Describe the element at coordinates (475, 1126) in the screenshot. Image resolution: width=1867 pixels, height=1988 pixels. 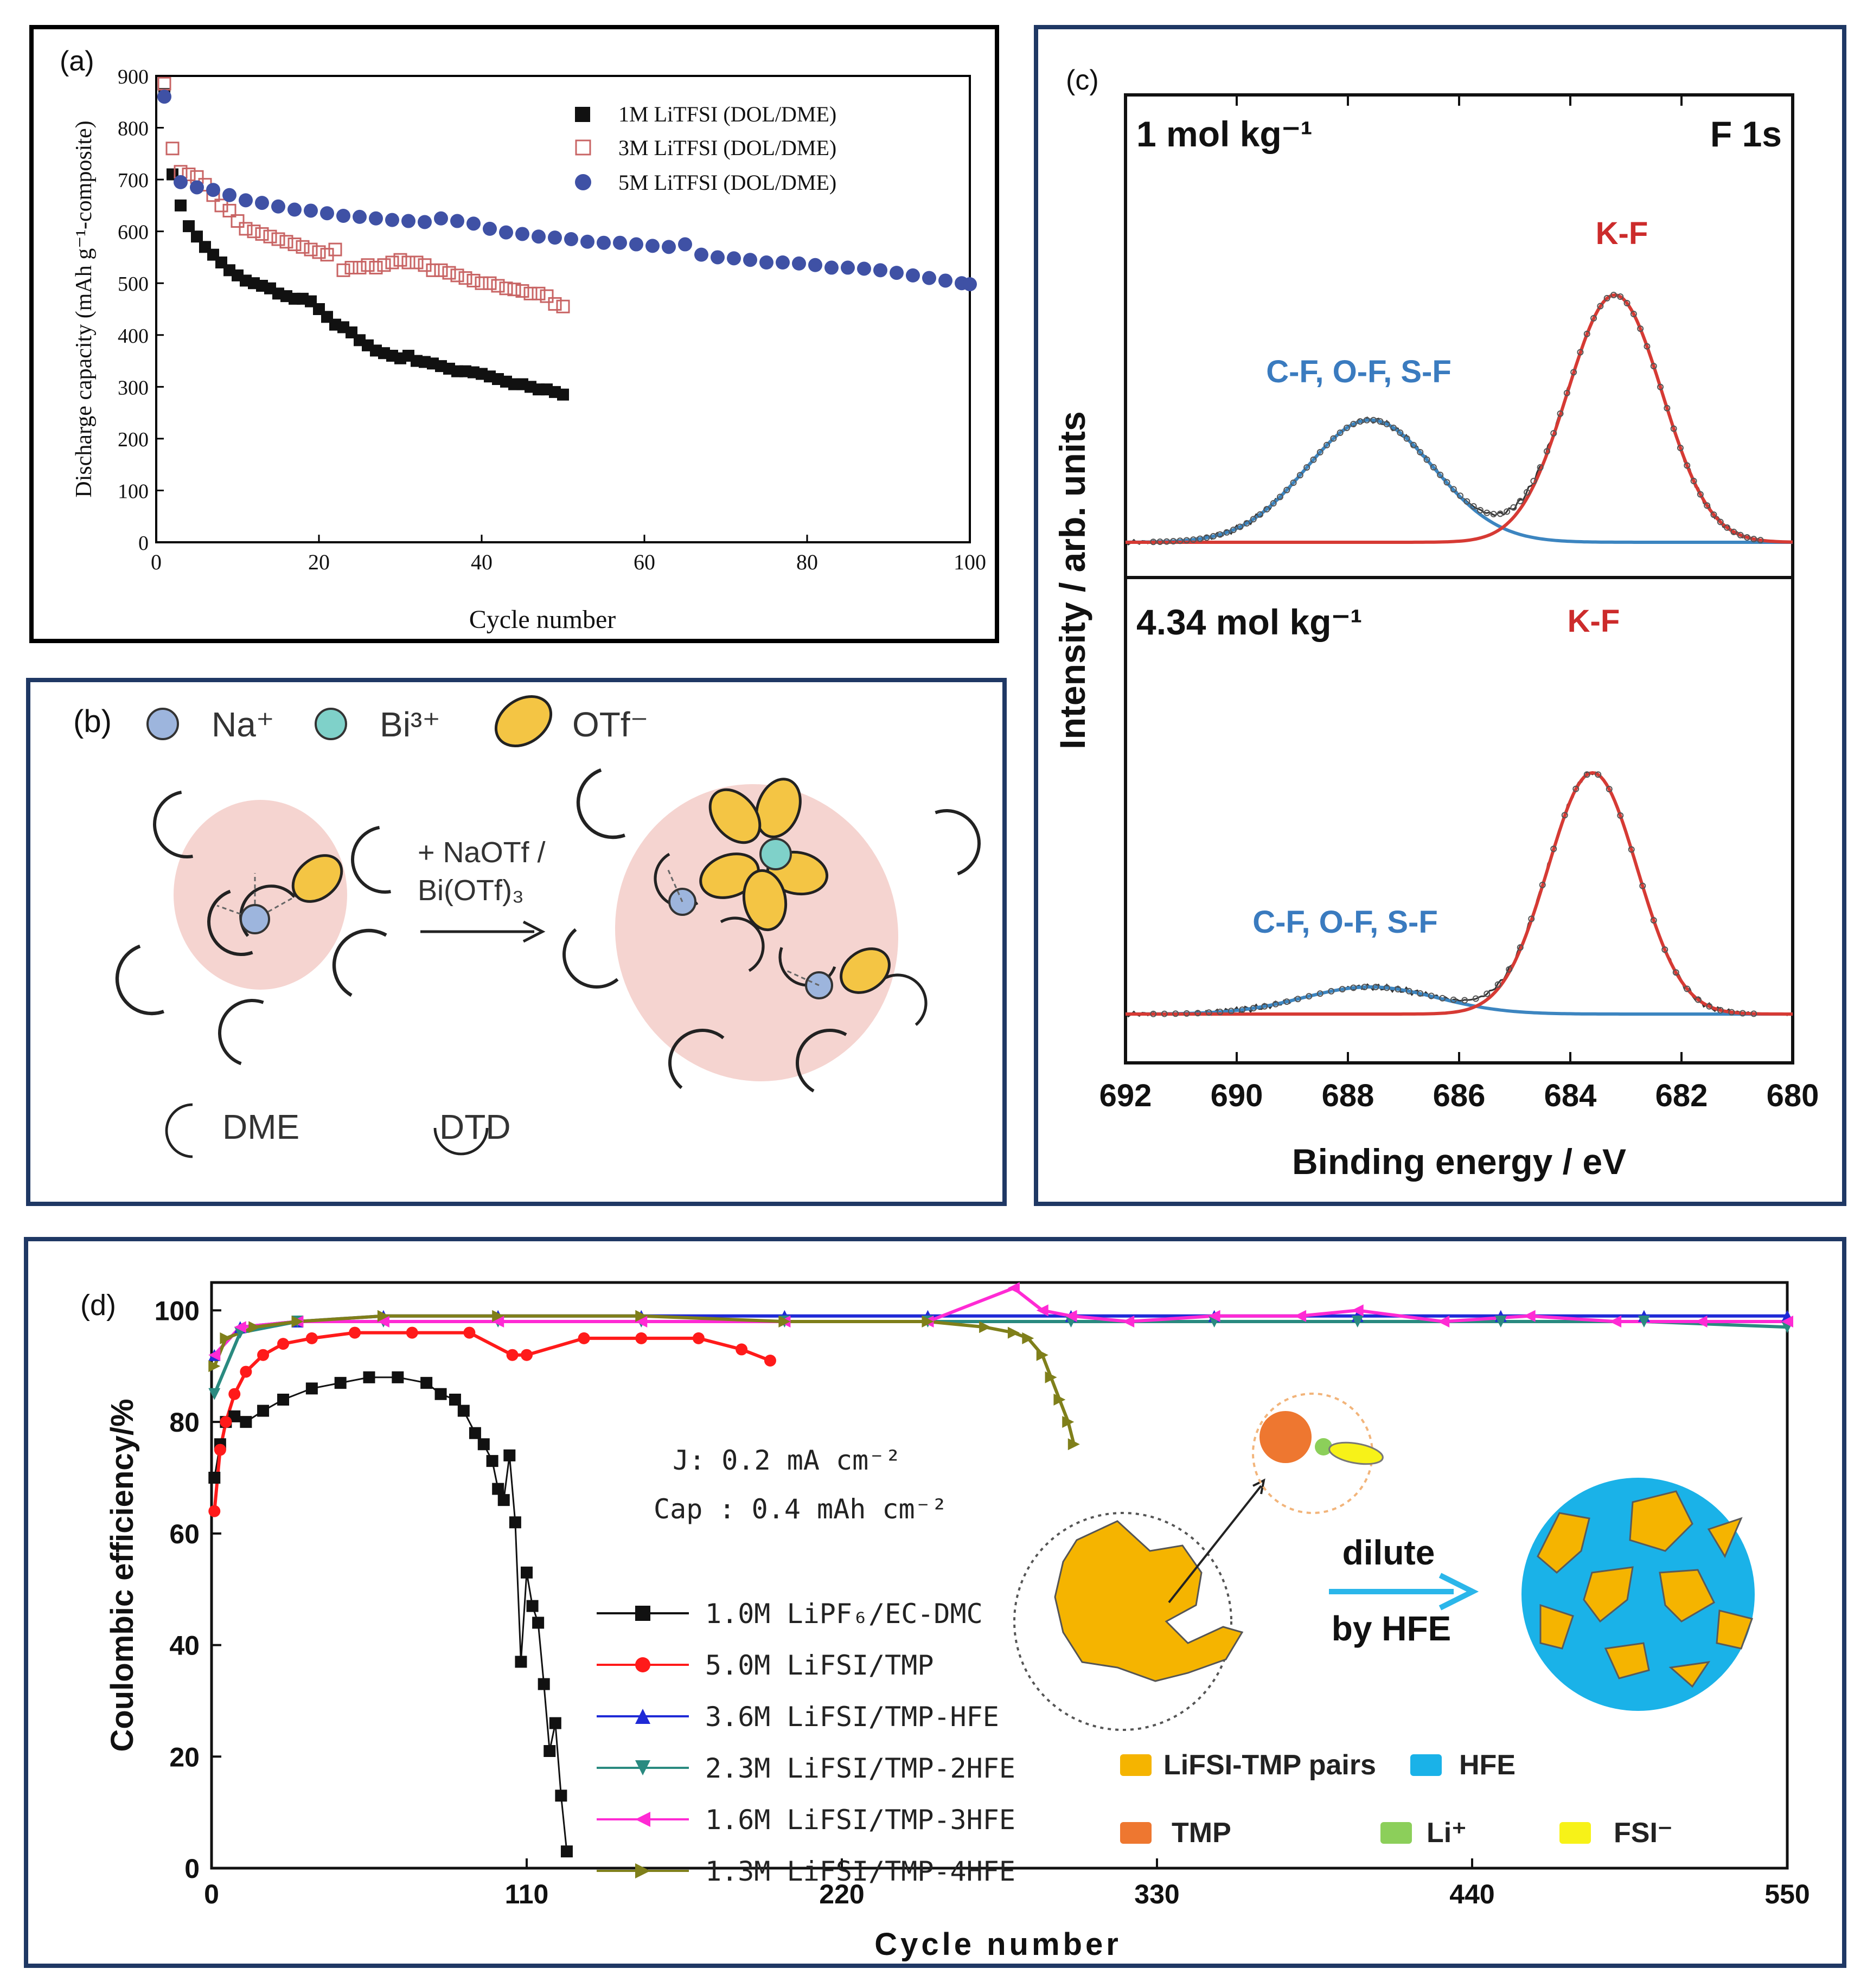
I see `legend-dtd-label: DTD` at that location.